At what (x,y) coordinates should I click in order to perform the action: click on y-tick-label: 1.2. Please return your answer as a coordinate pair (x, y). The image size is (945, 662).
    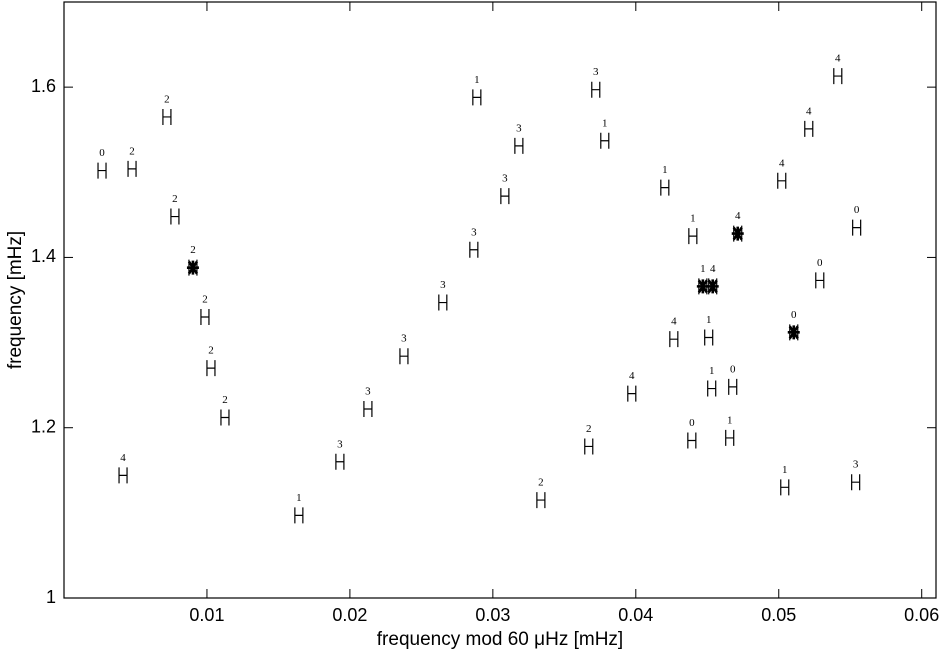
    Looking at the image, I should click on (43, 426).